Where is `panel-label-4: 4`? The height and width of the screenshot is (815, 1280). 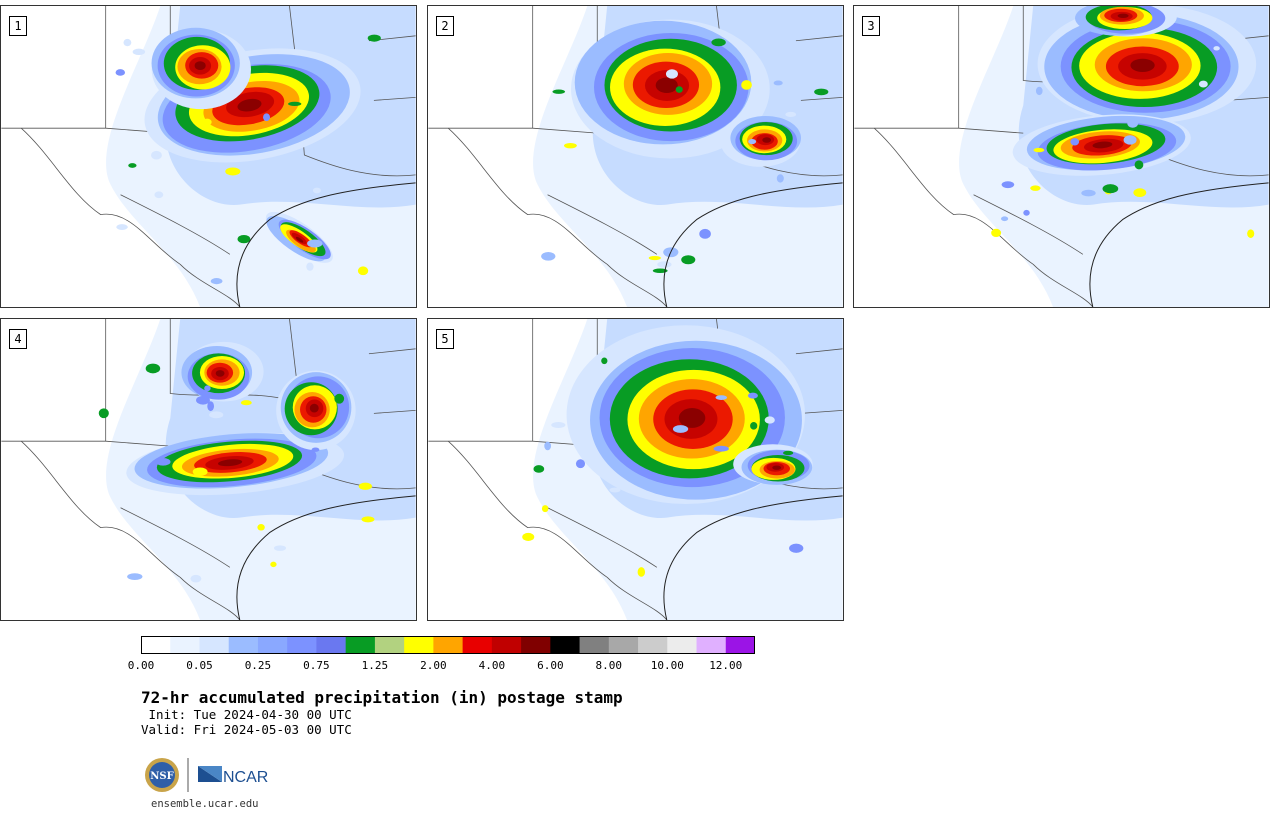
panel-label-4: 4 is located at coordinates (18, 339).